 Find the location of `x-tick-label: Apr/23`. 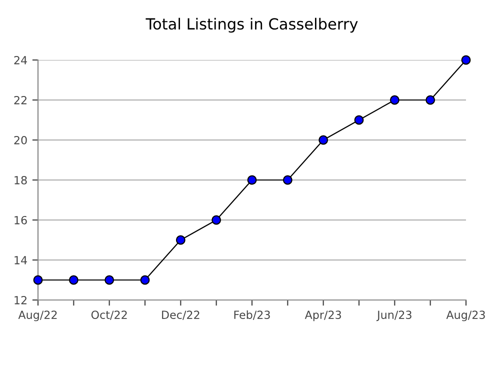

x-tick-label: Apr/23 is located at coordinates (322, 316).